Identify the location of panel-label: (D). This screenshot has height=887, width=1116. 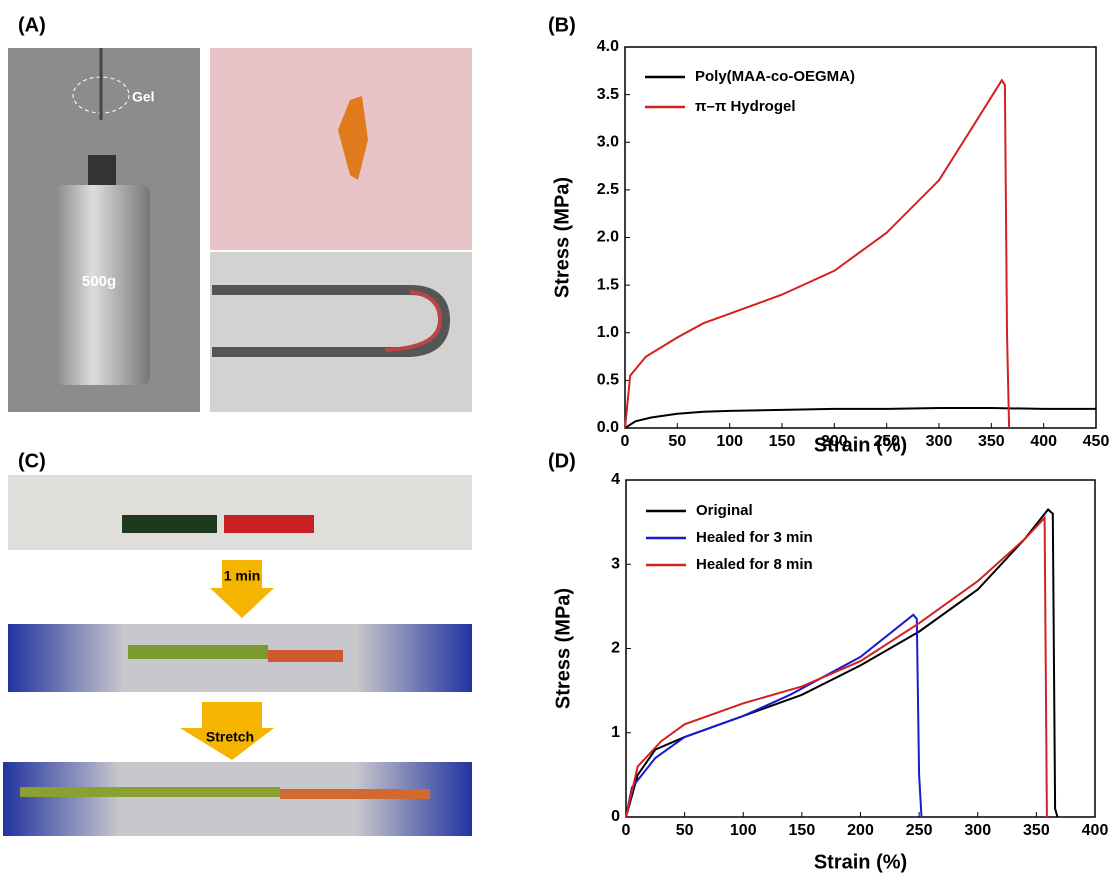
(562, 461).